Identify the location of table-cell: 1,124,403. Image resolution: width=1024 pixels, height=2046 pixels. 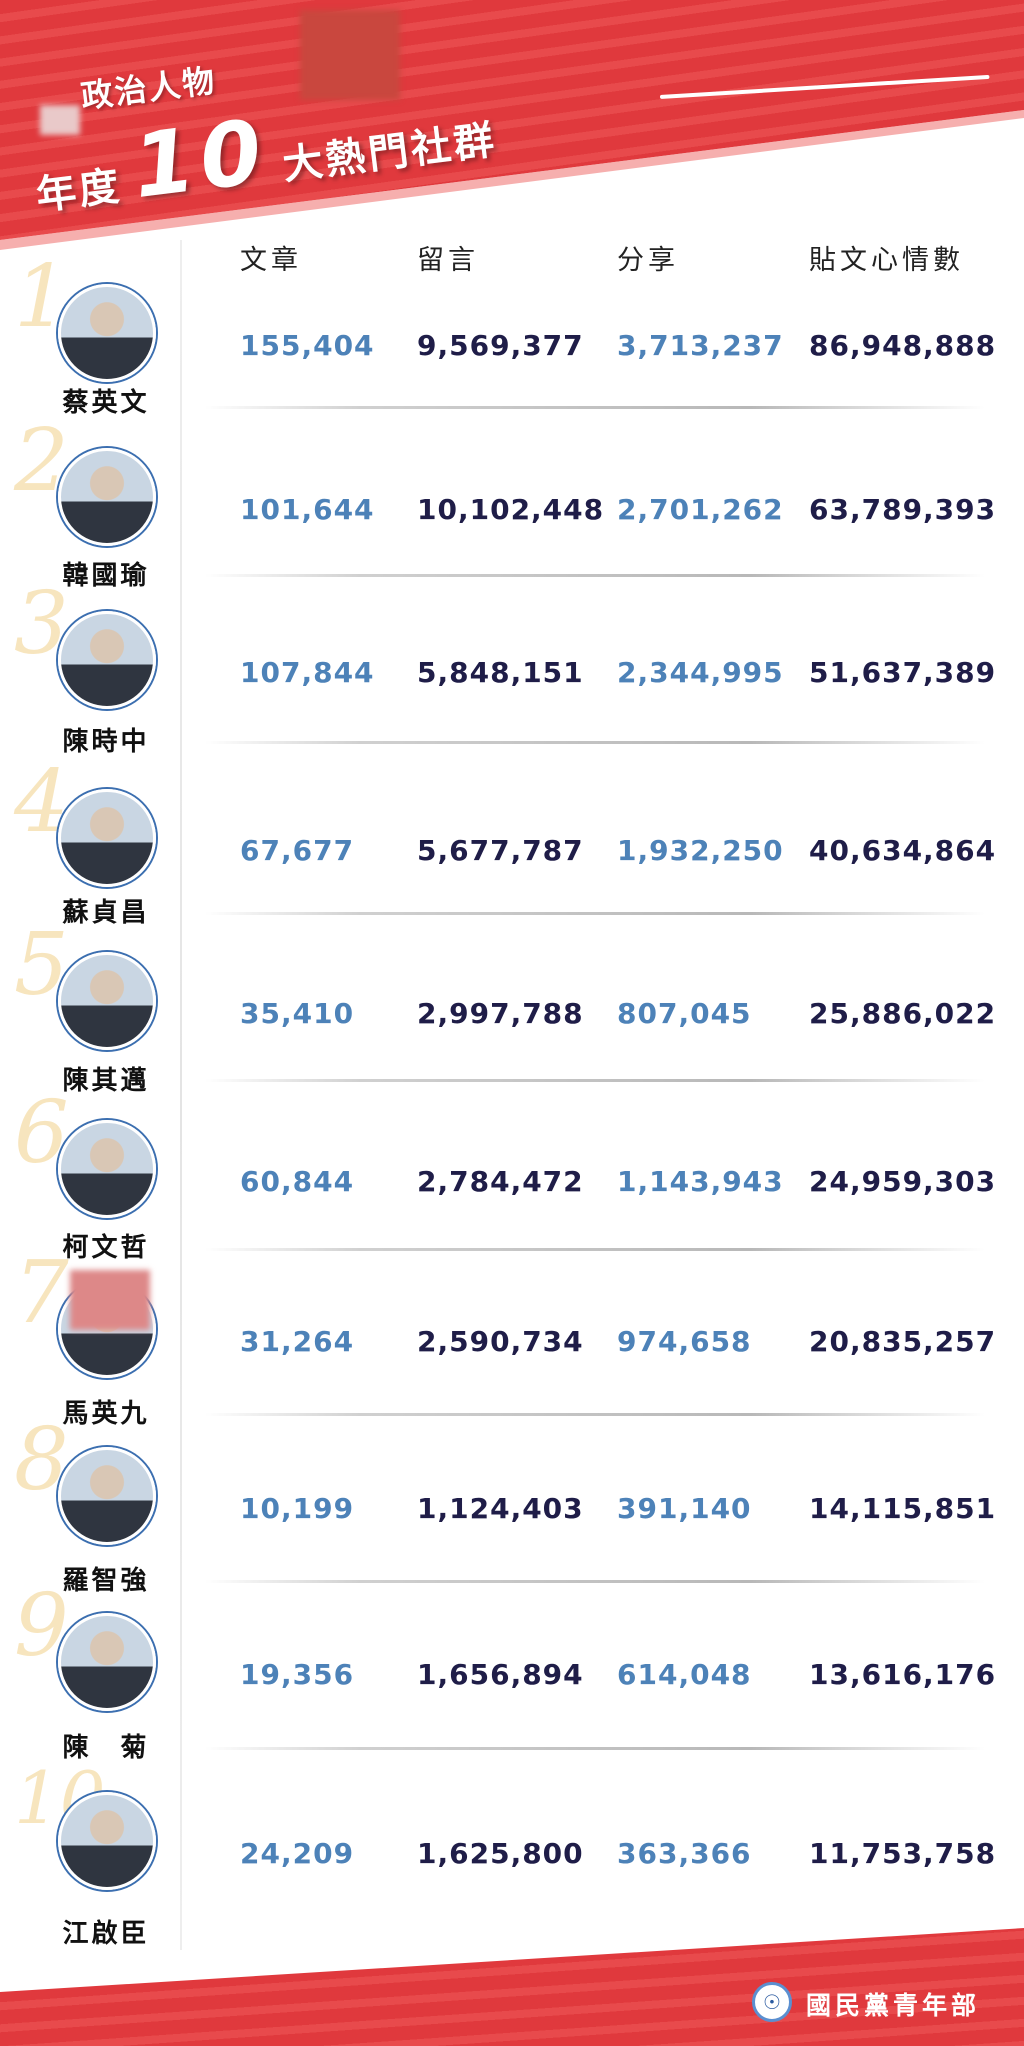
(500, 1508).